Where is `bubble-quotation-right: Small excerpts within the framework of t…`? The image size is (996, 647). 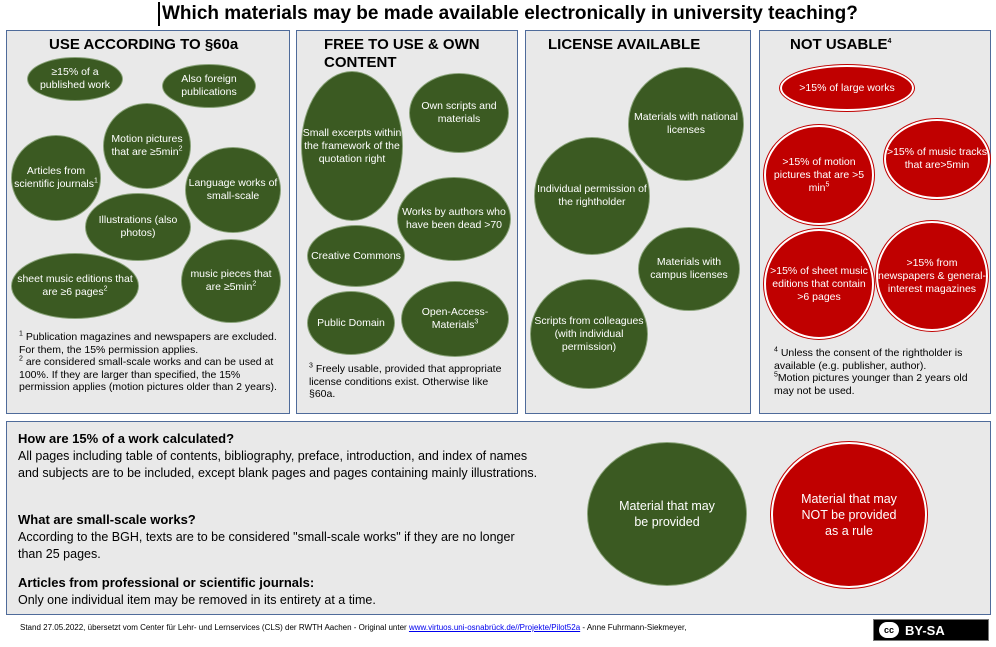 bubble-quotation-right: Small excerpts within the framework of t… is located at coordinates (352, 146).